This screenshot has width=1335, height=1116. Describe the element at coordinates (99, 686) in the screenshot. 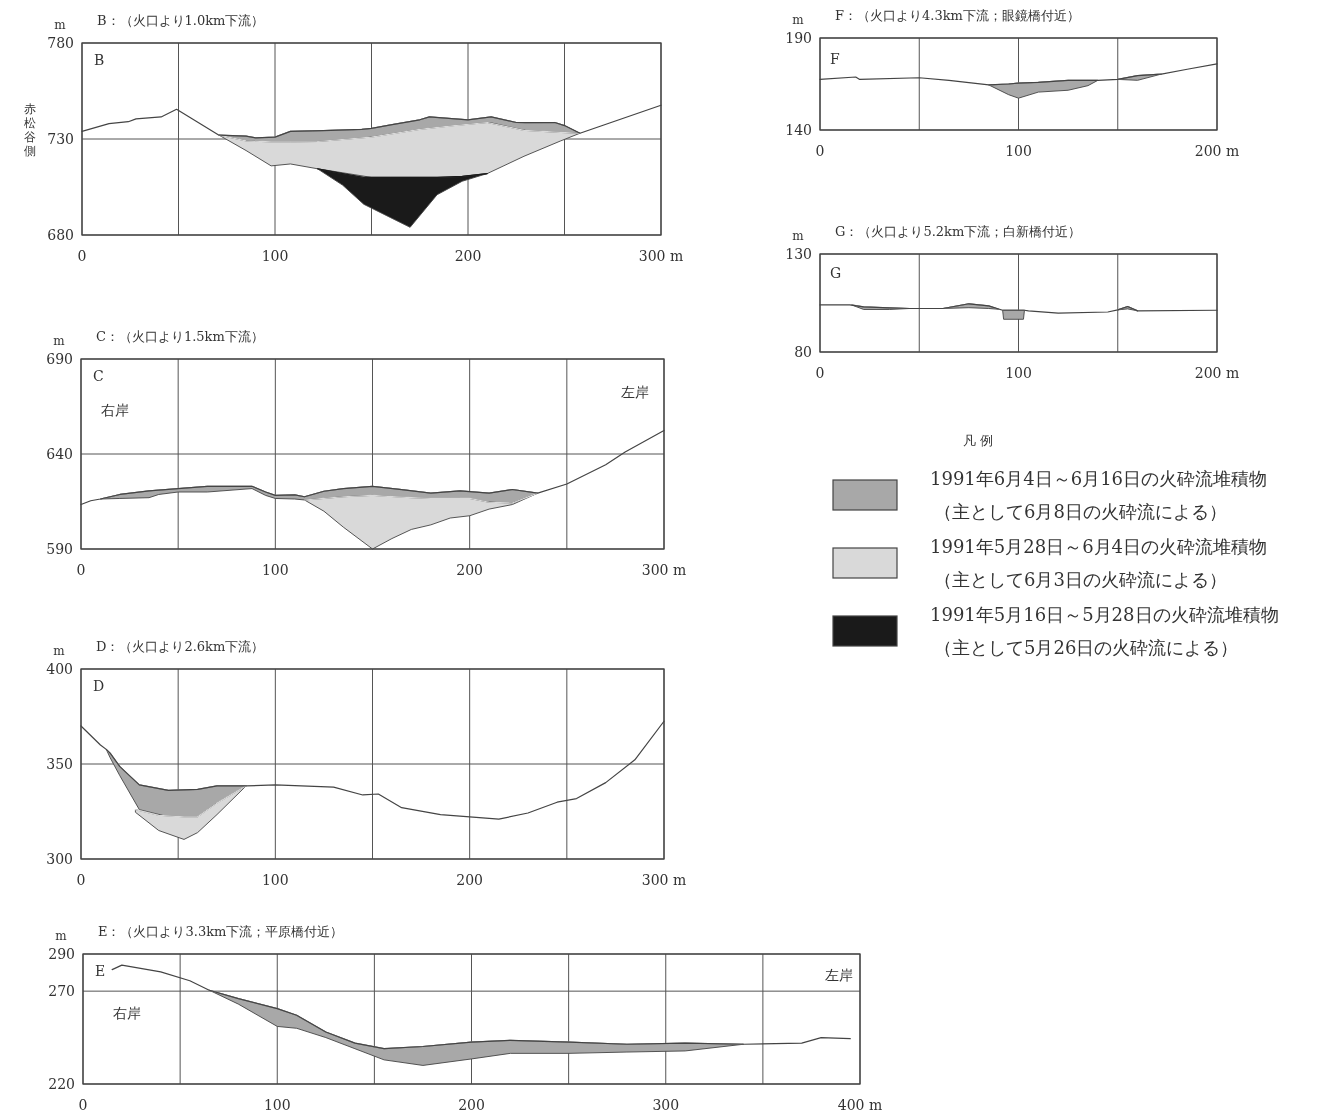

I see `annotation: D` at that location.